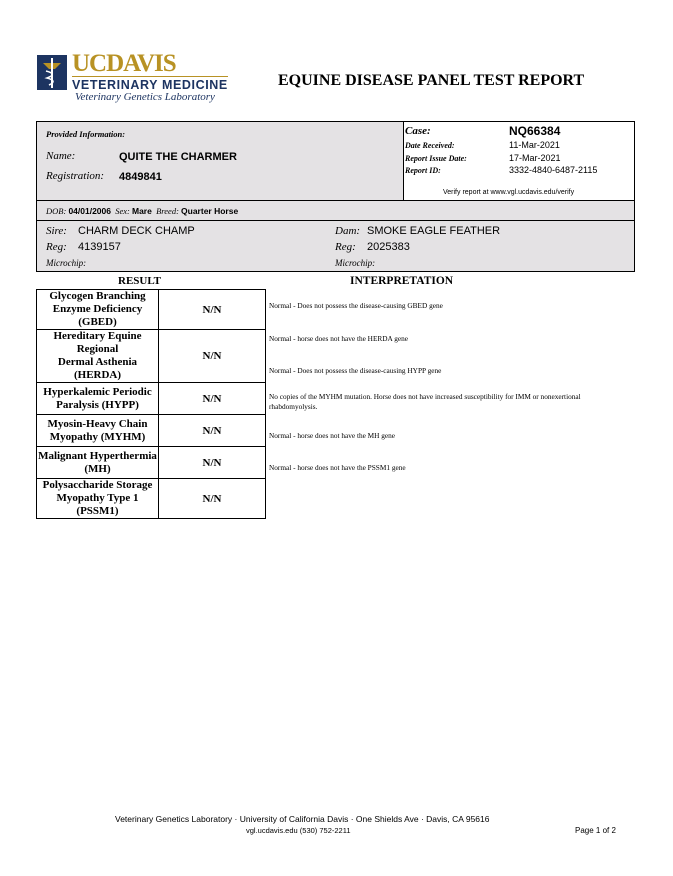 This screenshot has width=673, height=876. What do you see at coordinates (99, 247) in the screenshot?
I see `sire-reg: 4139157` at bounding box center [99, 247].